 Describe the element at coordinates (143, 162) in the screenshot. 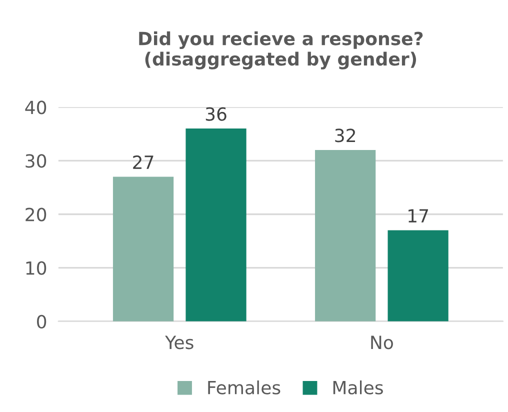

I see `data-label: 27` at that location.